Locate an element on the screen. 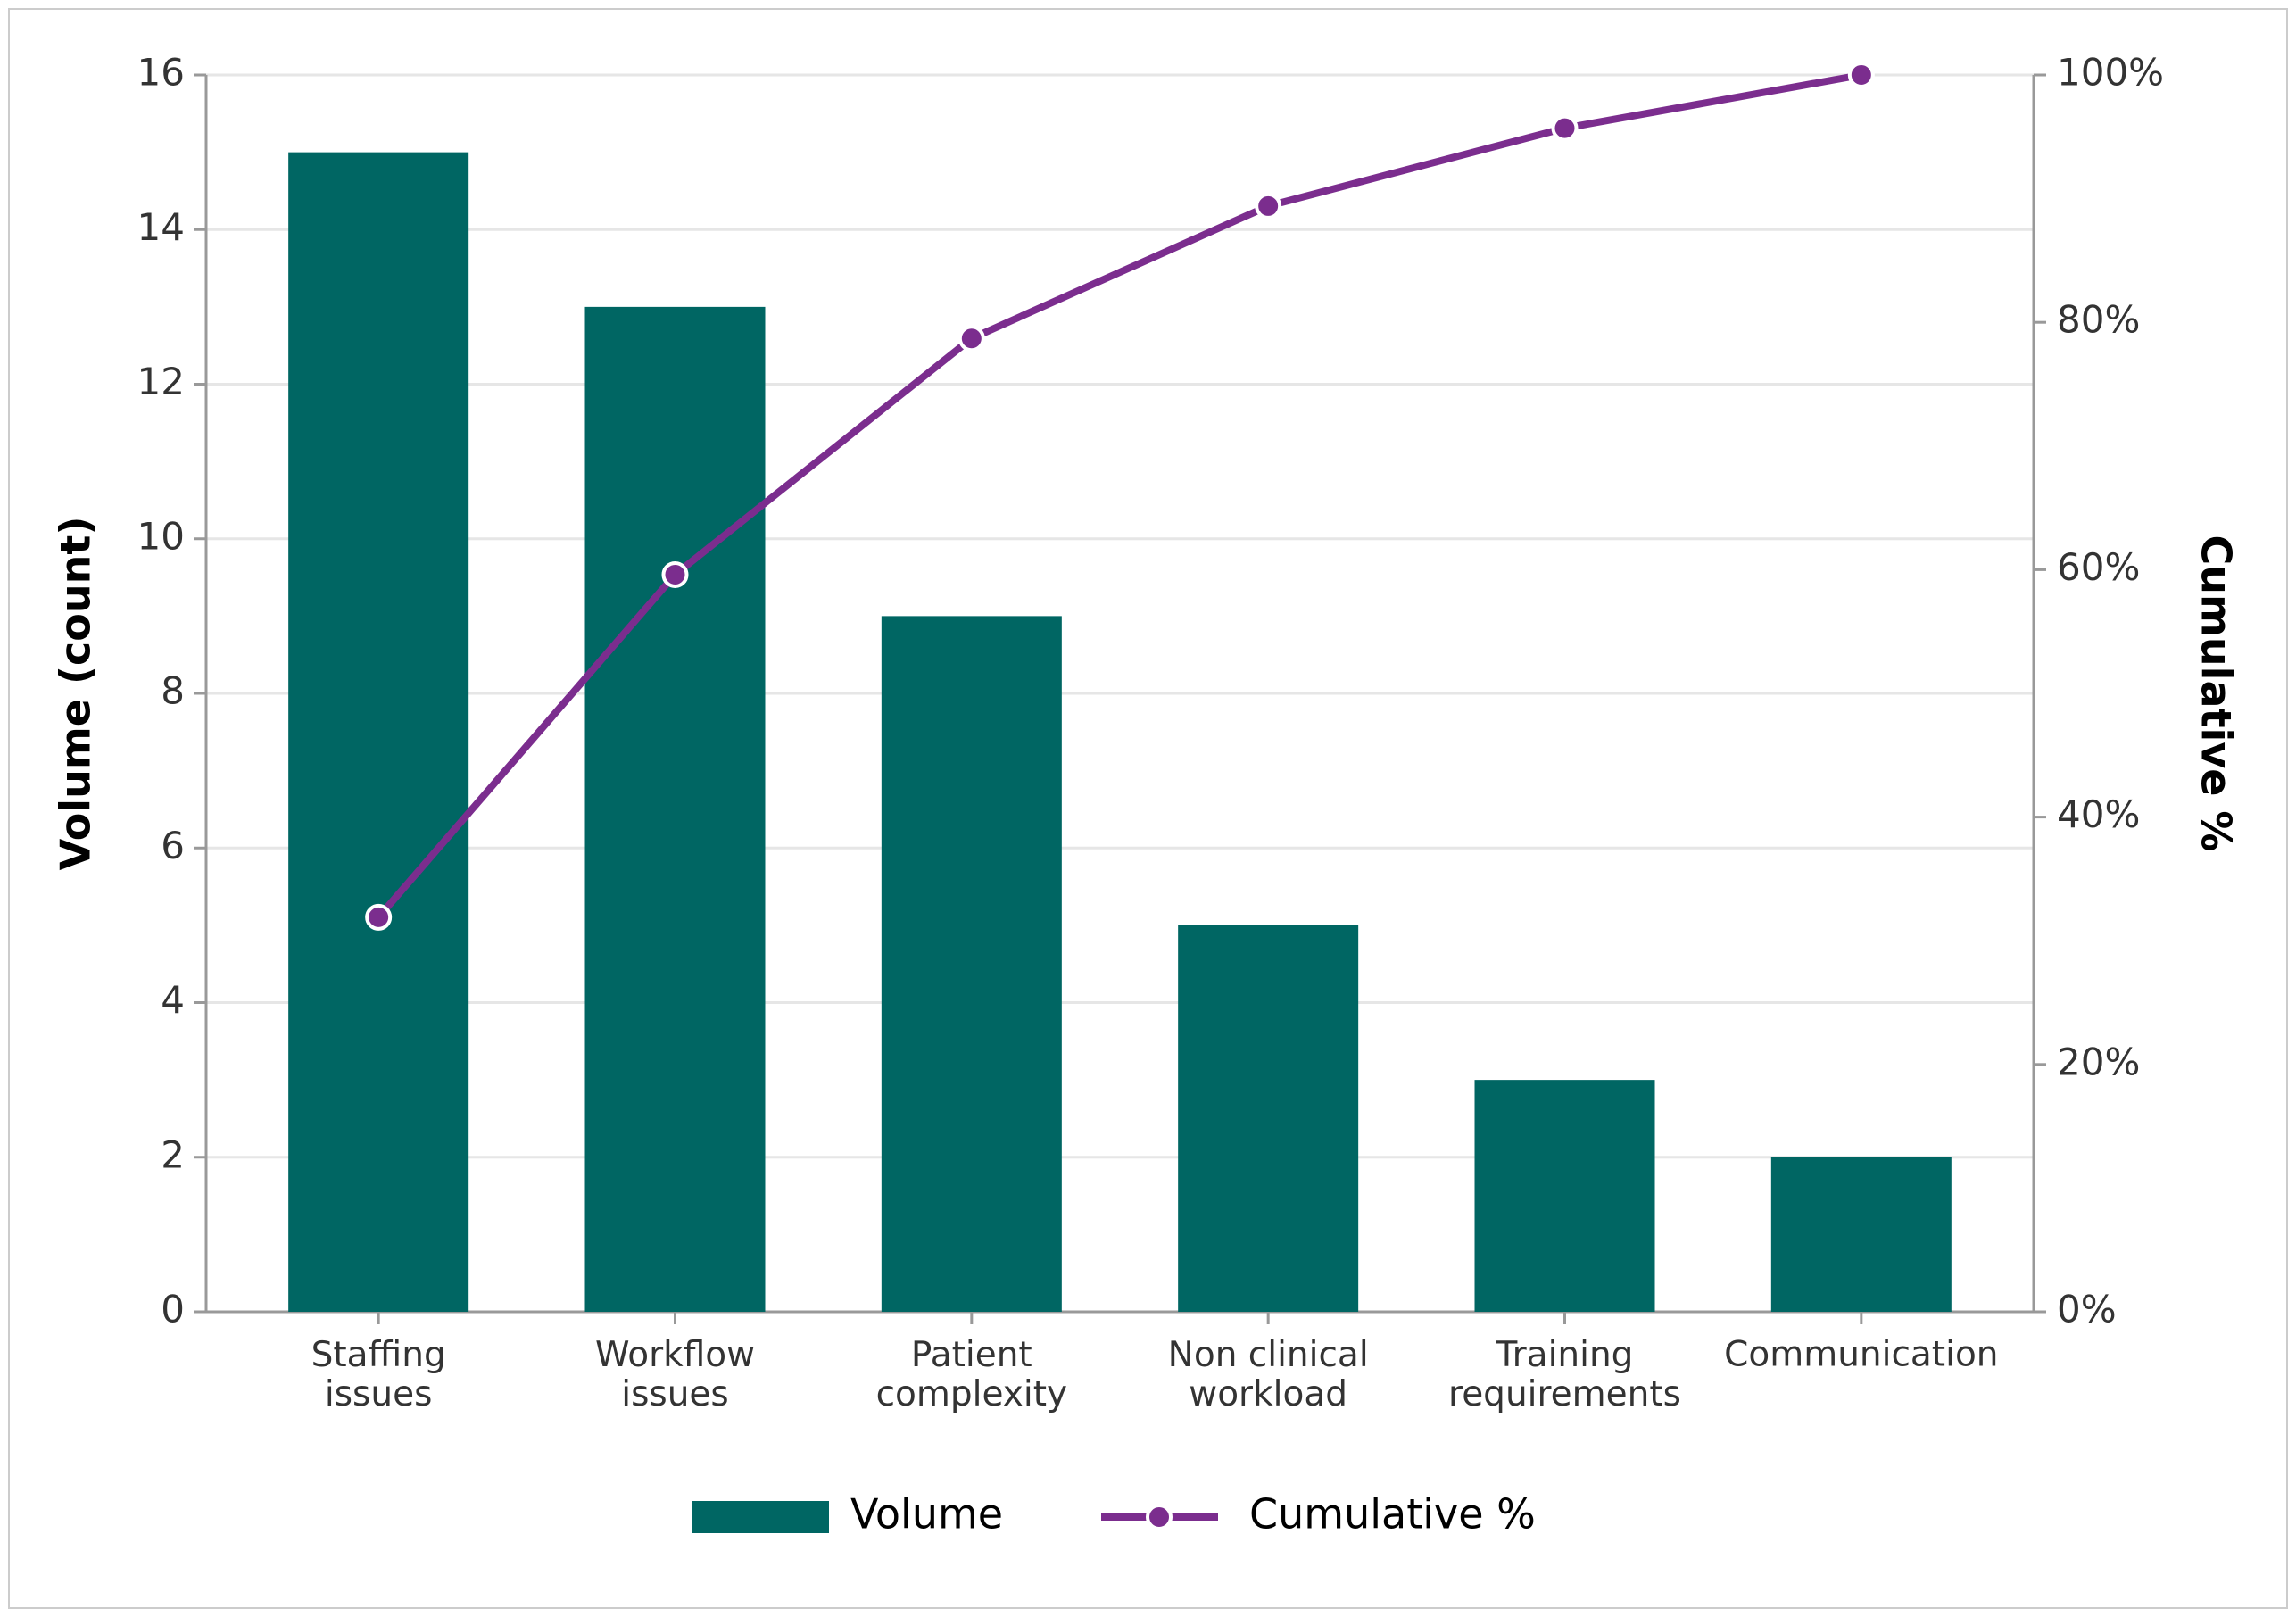  y-tick-label: 6 is located at coordinates (173, 845).